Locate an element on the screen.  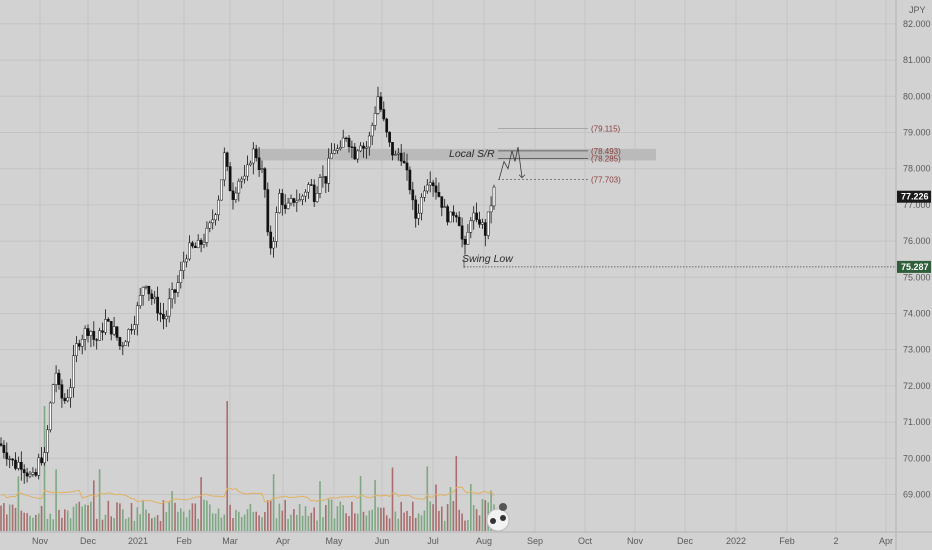
logo-eye-left is located at coordinates (493, 521).